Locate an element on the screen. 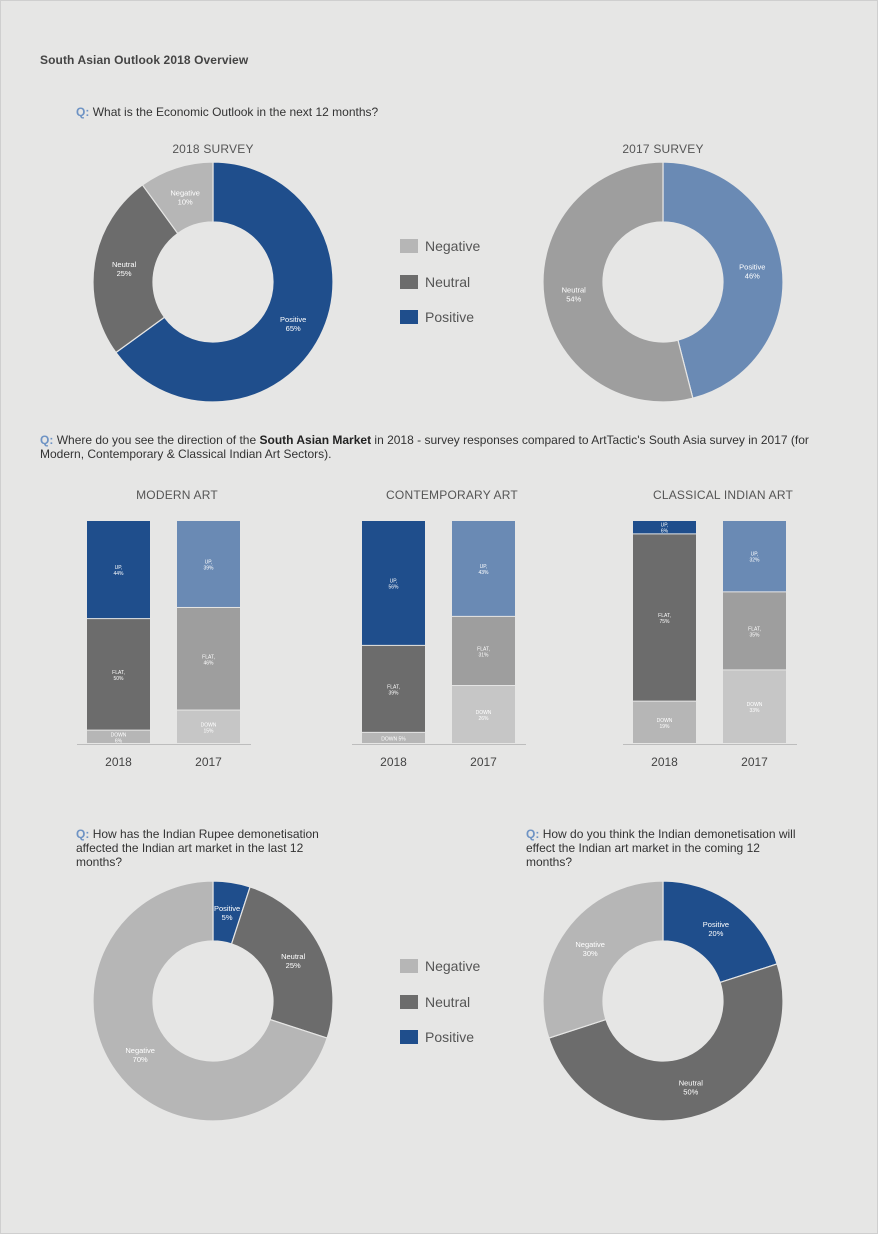 The height and width of the screenshot is (1234, 878). question-text-bold: South Asian Market is located at coordinates (315, 440).